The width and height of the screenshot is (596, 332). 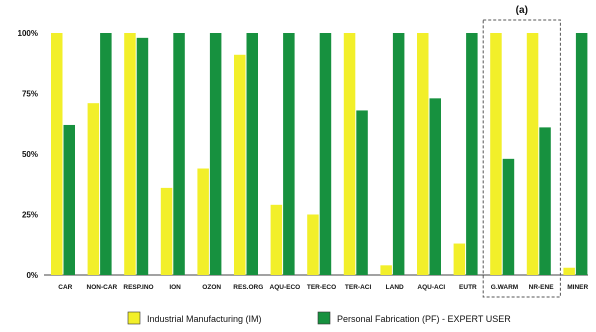 What do you see at coordinates (542, 287) in the screenshot?
I see `x-category-label: NR-ENE` at bounding box center [542, 287].